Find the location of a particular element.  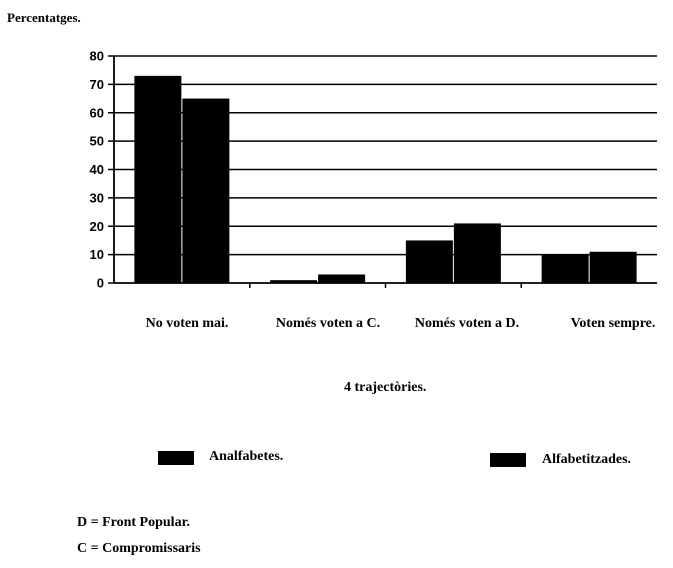

y-tick-label-40: 40 is located at coordinates (97, 169).